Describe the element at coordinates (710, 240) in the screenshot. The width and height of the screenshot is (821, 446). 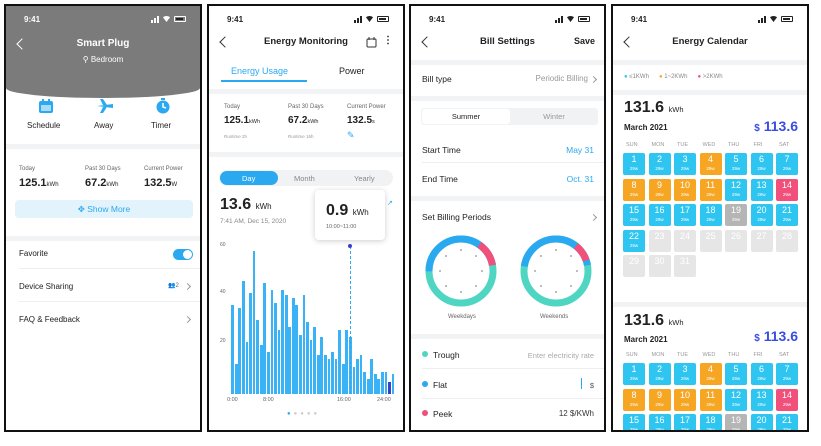
I see `calendar-day: 25` at that location.